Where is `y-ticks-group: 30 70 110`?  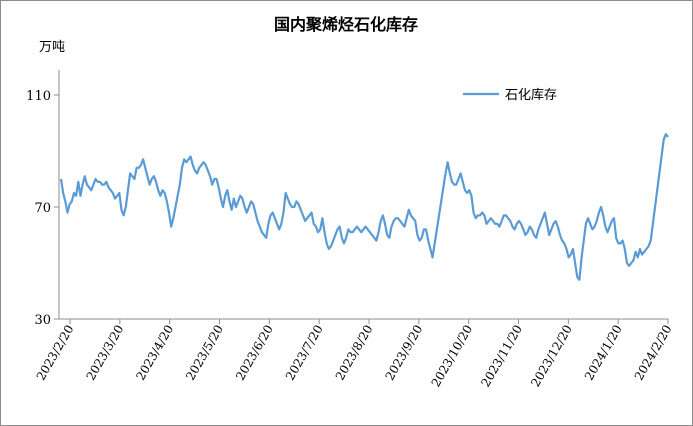 y-ticks-group: 30 70 110 is located at coordinates (42, 208).